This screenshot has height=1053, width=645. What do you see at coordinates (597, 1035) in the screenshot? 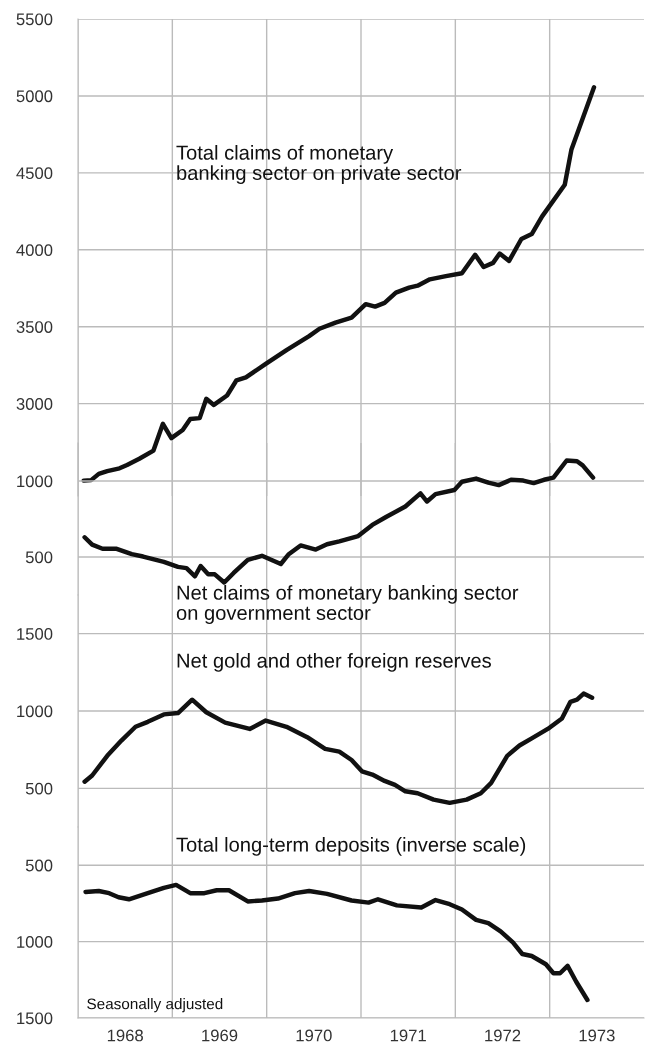
I see `x-tick-label: 1973` at bounding box center [597, 1035].